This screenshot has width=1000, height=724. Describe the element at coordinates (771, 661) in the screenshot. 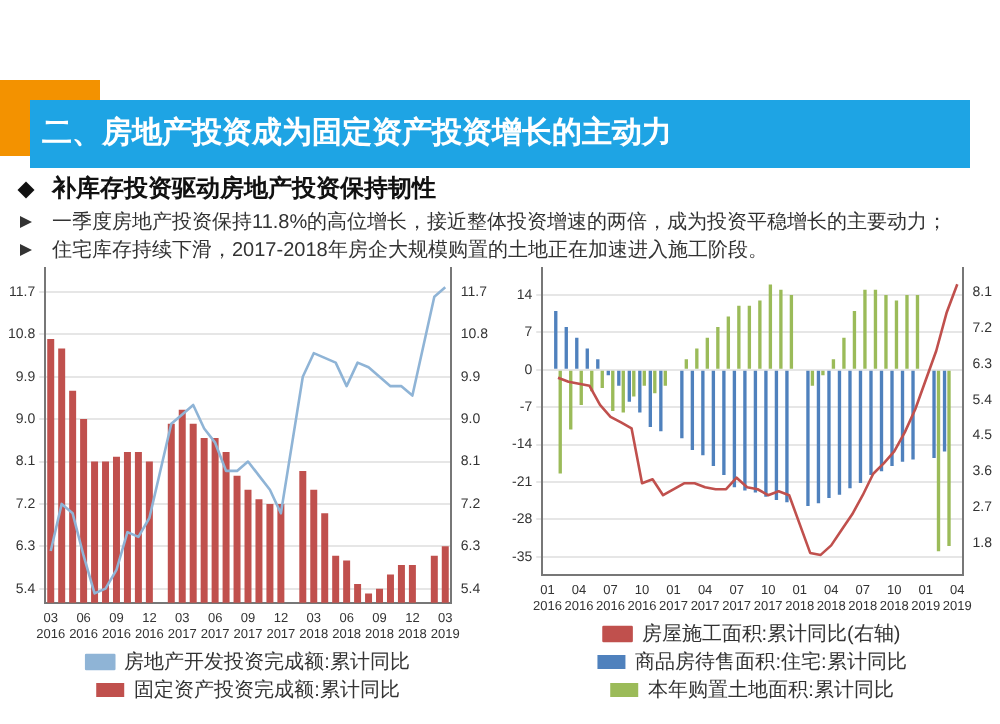

I see `legend-label: 商品房待售面积:住宅:累计同比` at that location.